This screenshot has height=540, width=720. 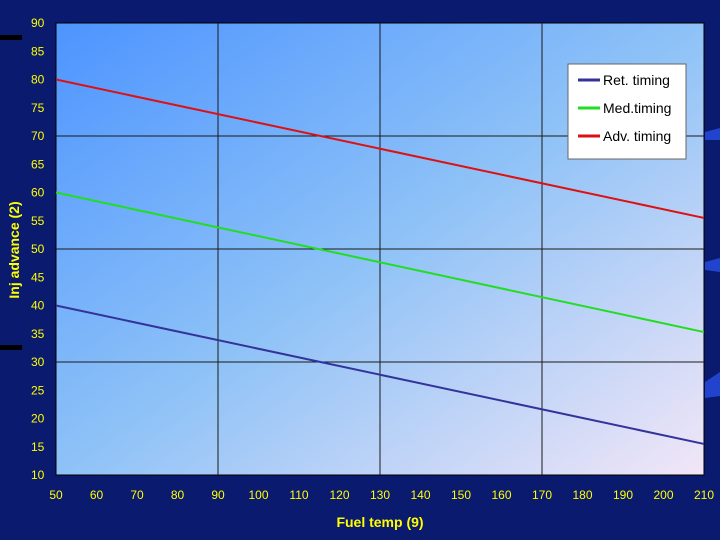 What do you see at coordinates (38, 306) in the screenshot?
I see `y-tick-label: 40` at bounding box center [38, 306].